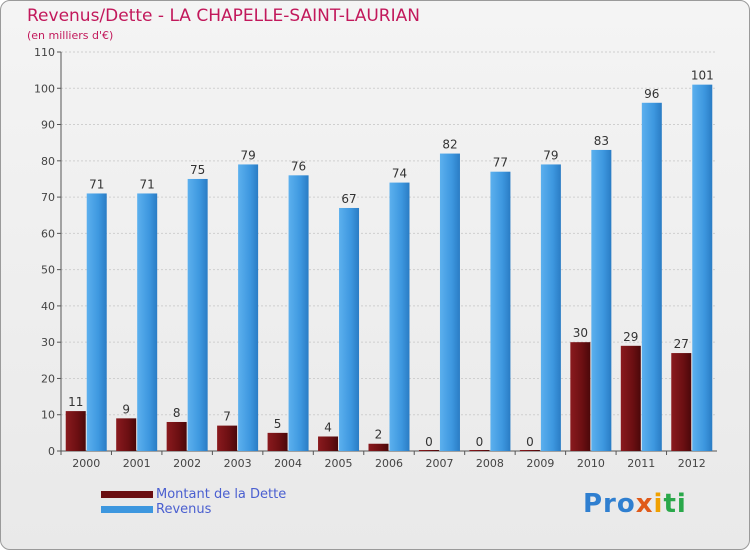  Describe the element at coordinates (540, 463) in the screenshot. I see `x-tick-label: 2009` at that location.